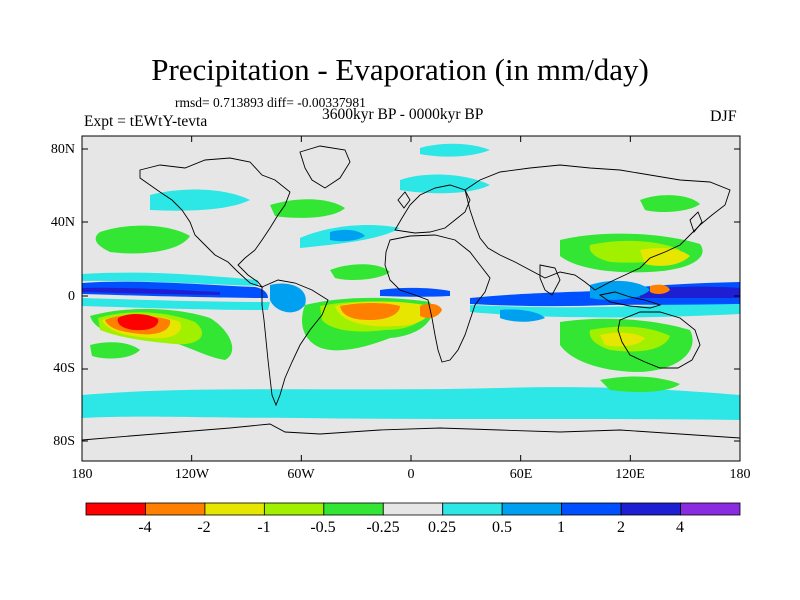 The image size is (800, 600). Describe the element at coordinates (192, 474) in the screenshot. I see `lon-label-120w: 120W` at that location.